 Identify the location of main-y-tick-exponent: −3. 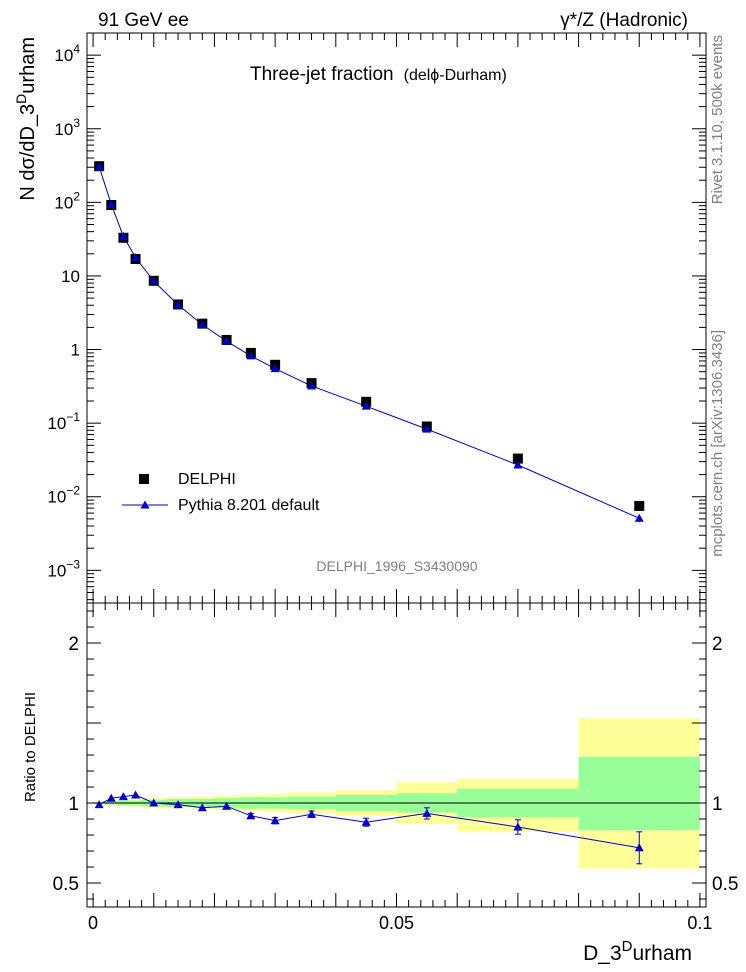
(73, 564).